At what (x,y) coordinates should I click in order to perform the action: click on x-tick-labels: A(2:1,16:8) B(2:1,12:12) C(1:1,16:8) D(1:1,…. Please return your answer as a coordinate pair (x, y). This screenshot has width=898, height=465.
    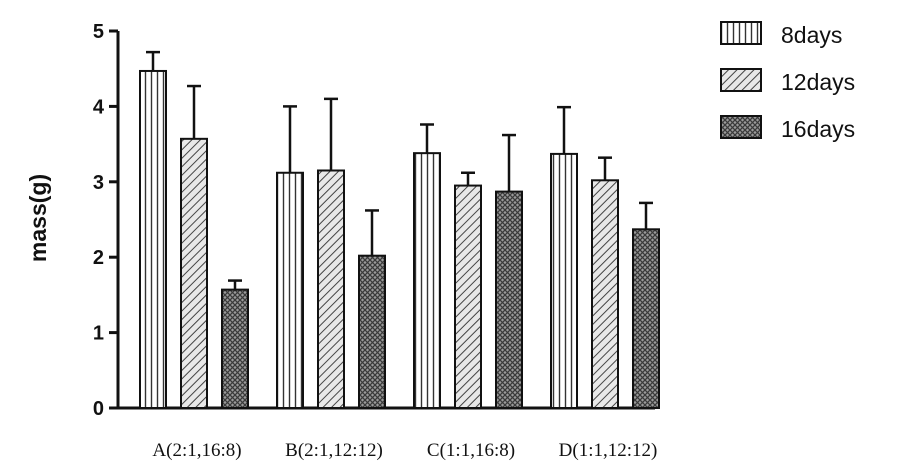
    Looking at the image, I should click on (404, 450).